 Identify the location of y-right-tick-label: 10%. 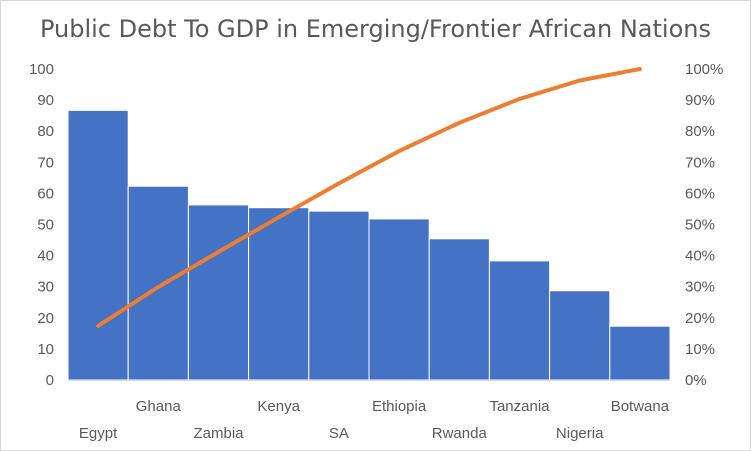
(700, 349).